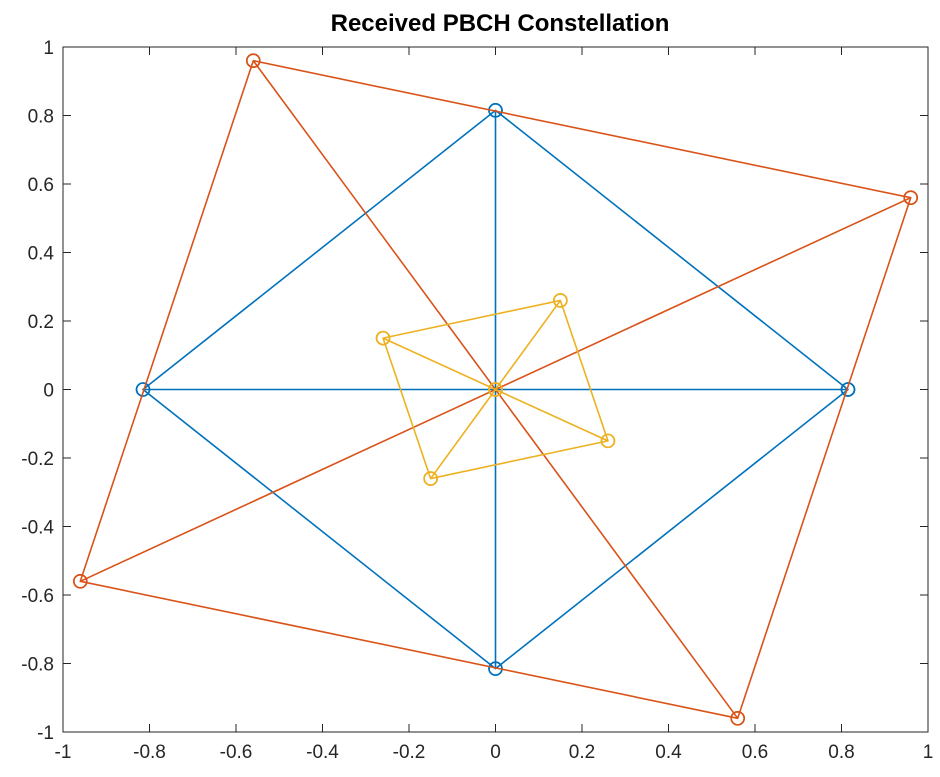  What do you see at coordinates (668, 752) in the screenshot?
I see `x-tick-label: 0.4` at bounding box center [668, 752].